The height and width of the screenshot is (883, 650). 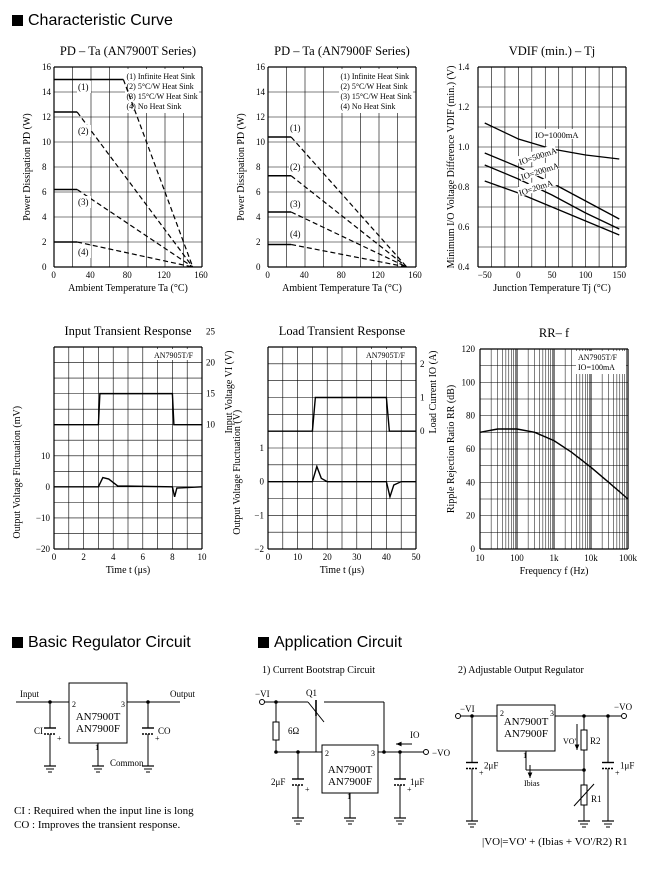 What do you see at coordinates (29, 694) in the screenshot?
I see `input-label: Input` at bounding box center [29, 694].